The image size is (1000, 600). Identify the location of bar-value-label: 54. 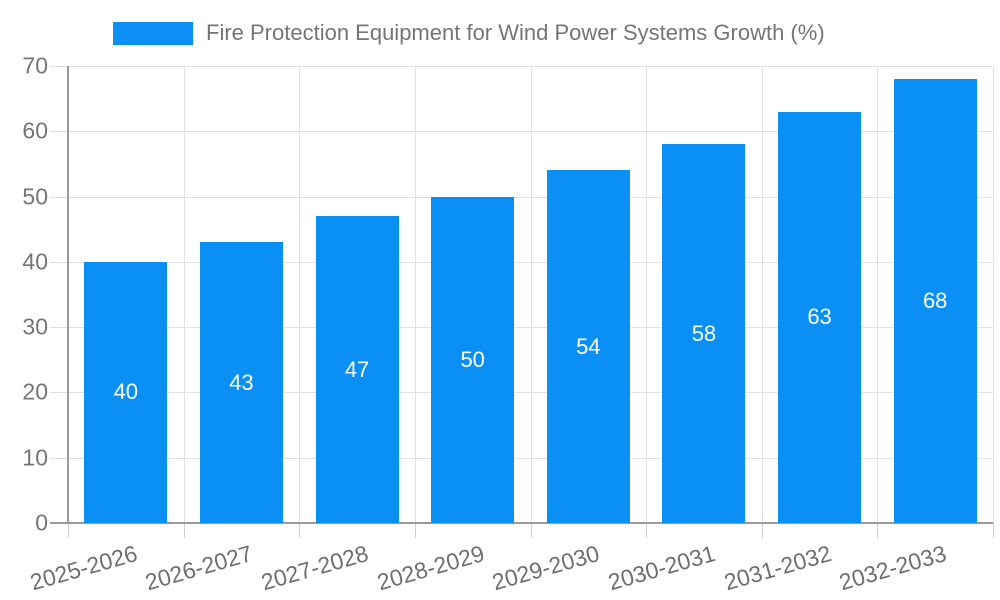
(588, 346).